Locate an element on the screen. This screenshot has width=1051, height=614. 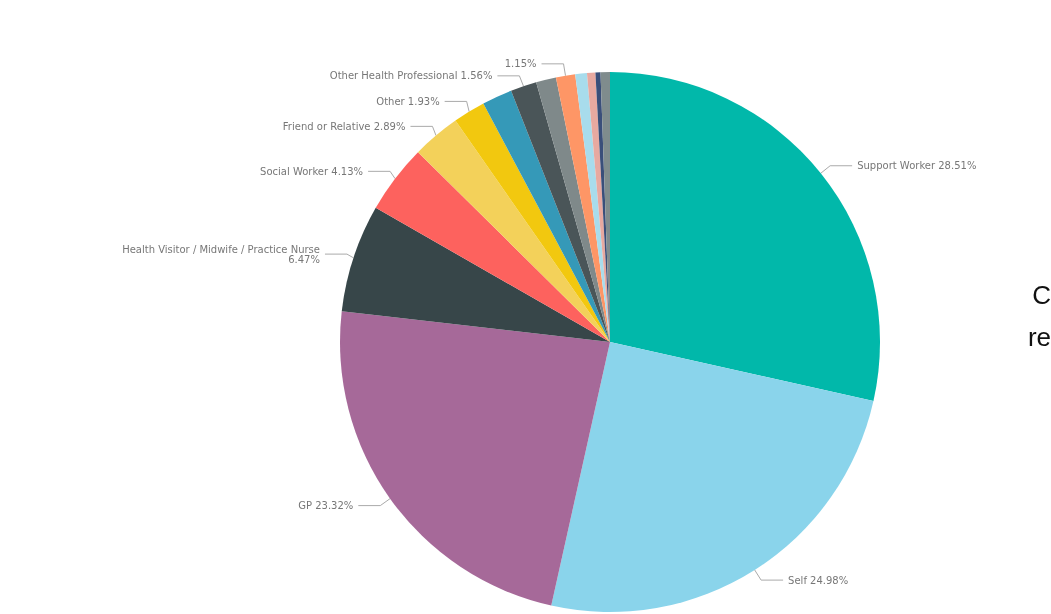
slice-label: Friend or Relative 2.89% is located at coordinates (344, 126).